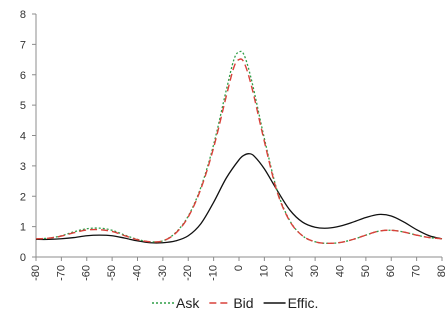  What do you see at coordinates (243, 303) in the screenshot?
I see `legend-label: Bid` at bounding box center [243, 303].